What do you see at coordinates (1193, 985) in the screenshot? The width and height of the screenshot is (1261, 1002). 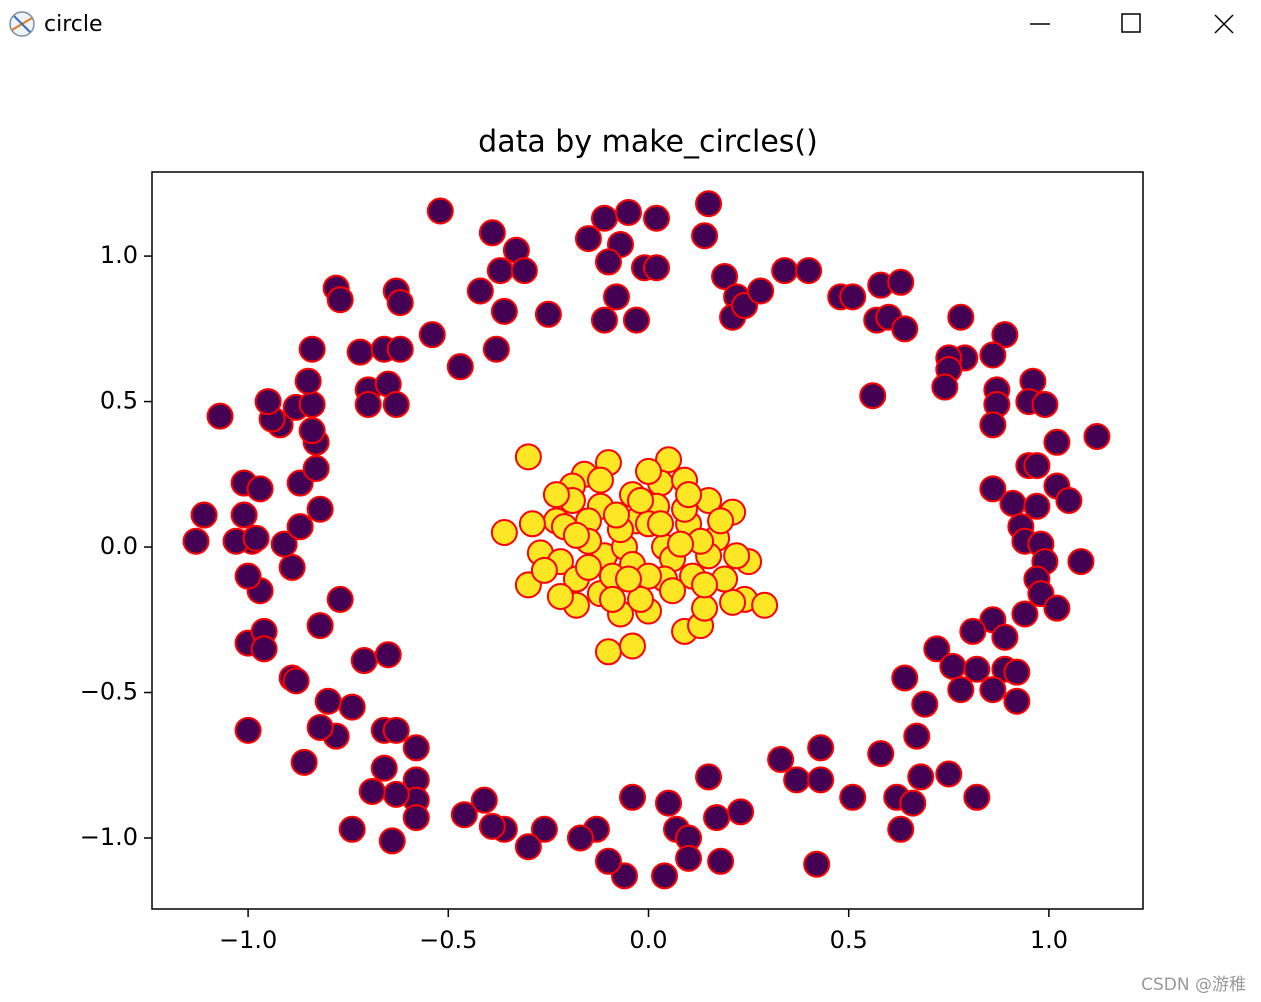 I see `watermark: CSDN @游稚` at bounding box center [1193, 985].